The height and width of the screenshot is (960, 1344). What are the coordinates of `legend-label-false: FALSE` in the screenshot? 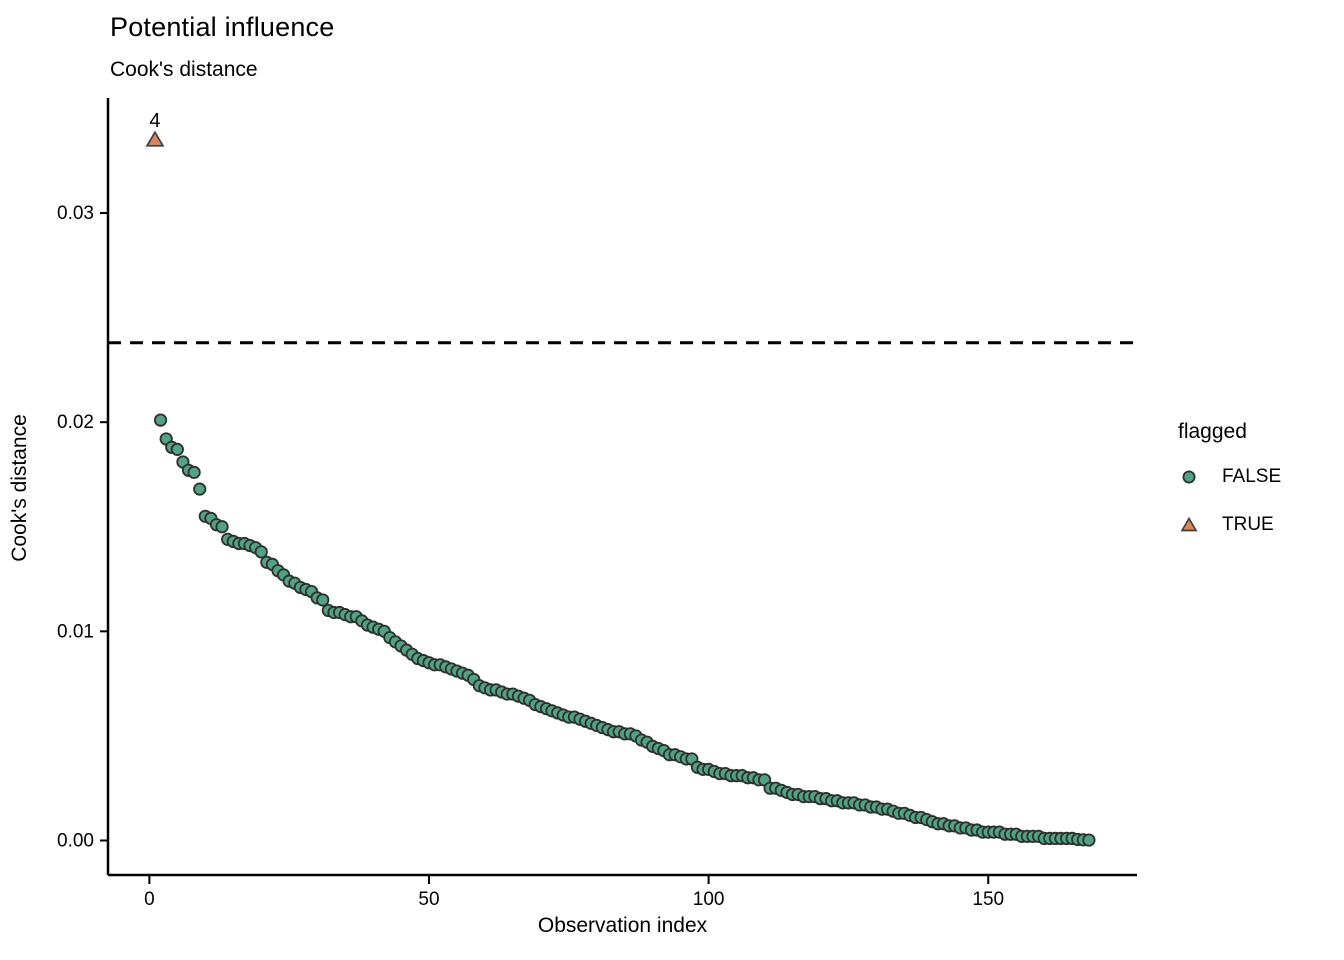 It's located at (1252, 476).